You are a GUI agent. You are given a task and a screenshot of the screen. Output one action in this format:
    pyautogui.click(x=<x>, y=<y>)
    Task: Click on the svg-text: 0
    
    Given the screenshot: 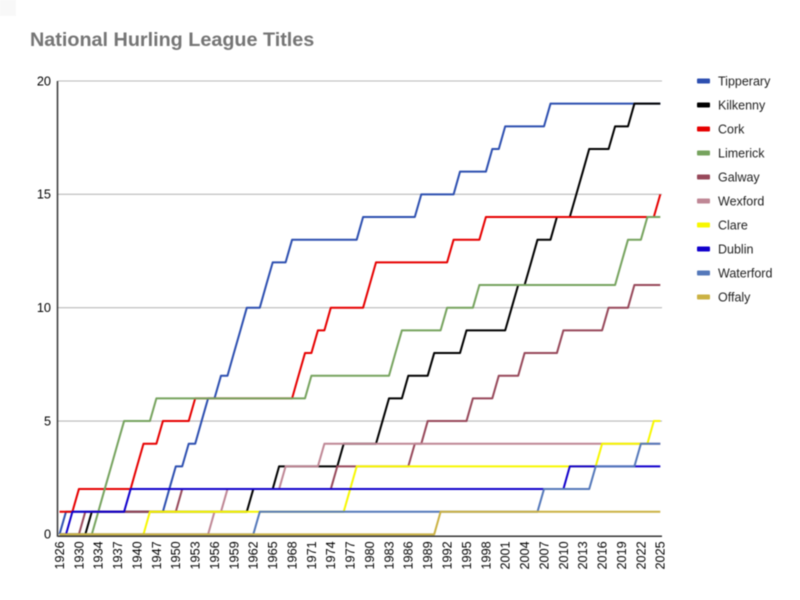 What is the action you would take?
    pyautogui.click(x=47, y=535)
    